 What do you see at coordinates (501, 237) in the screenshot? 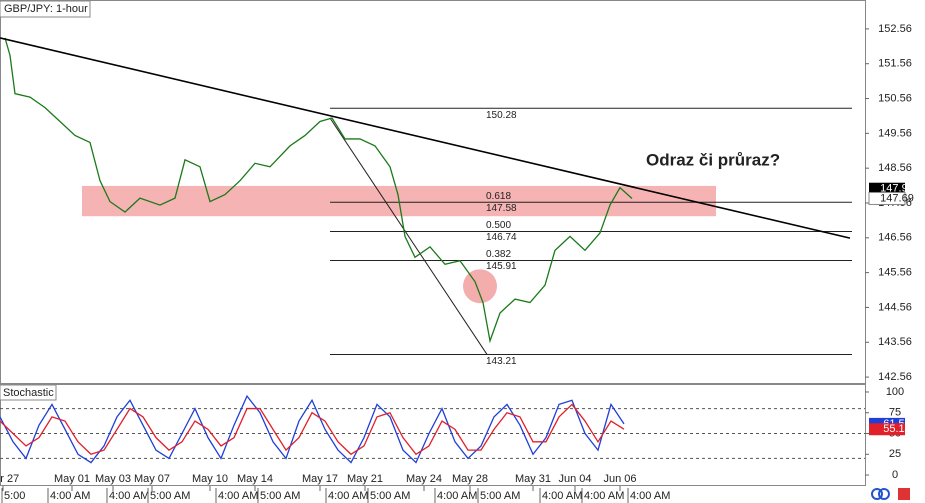
I see `fib-value: 146.74` at bounding box center [501, 237].